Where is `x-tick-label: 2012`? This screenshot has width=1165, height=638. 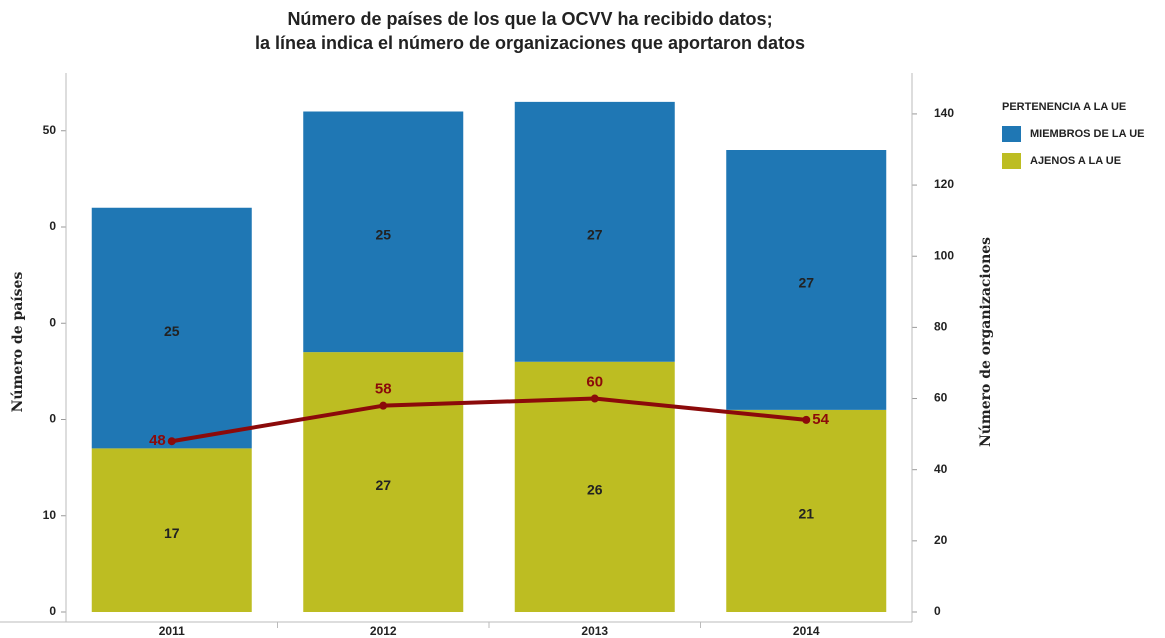 x-tick-label: 2012 is located at coordinates (383, 631).